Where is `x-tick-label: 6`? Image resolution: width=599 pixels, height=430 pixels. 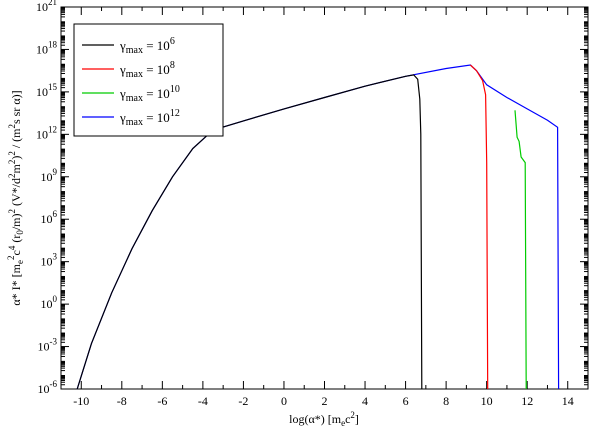
x-tick-label: 6 is located at coordinates (406, 401).